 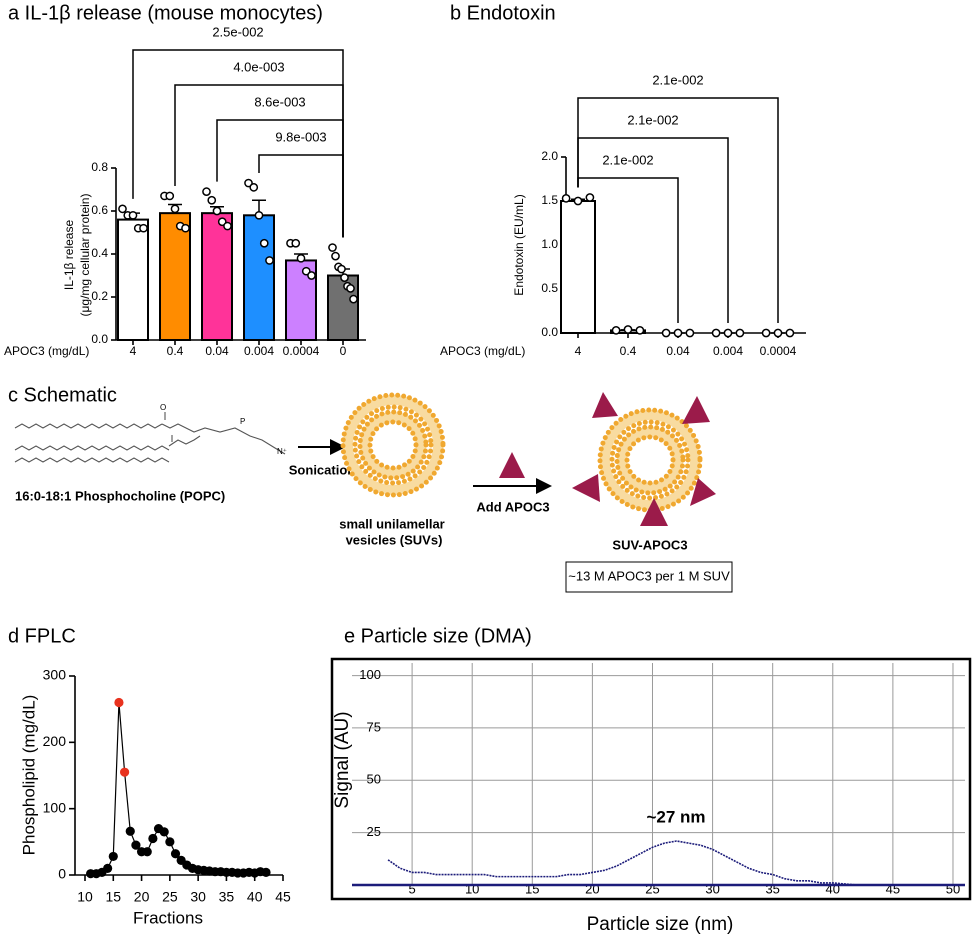 What do you see at coordinates (628, 250) in the screenshot?
I see `significance-bracket` at bounding box center [628, 250].